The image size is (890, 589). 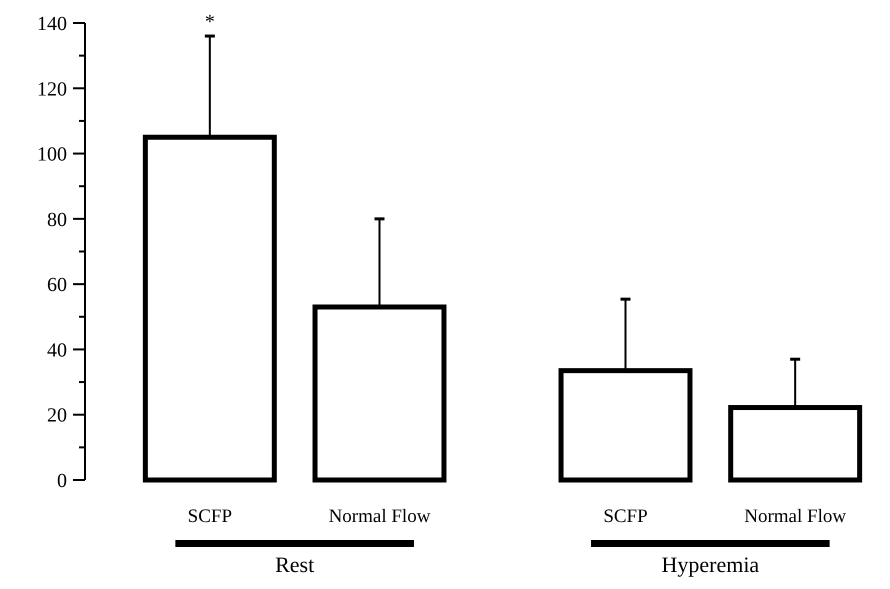 What do you see at coordinates (62, 481) in the screenshot?
I see `y-tick-label: 0` at bounding box center [62, 481].